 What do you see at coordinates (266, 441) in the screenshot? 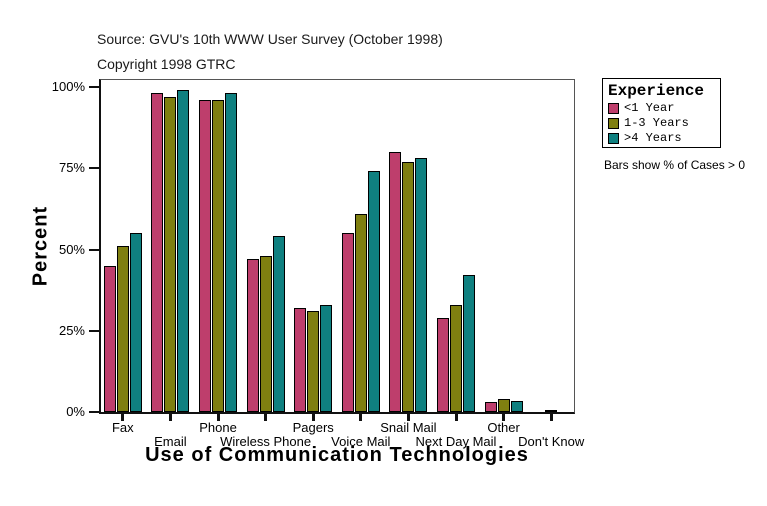
I see `x-tick-label: Wireless Phone` at bounding box center [266, 441].